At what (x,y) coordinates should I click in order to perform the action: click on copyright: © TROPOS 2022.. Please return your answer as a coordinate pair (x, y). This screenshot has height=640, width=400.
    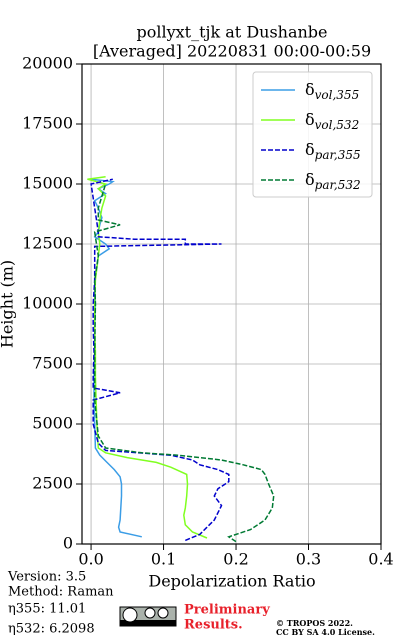
    Looking at the image, I should click on (314, 623).